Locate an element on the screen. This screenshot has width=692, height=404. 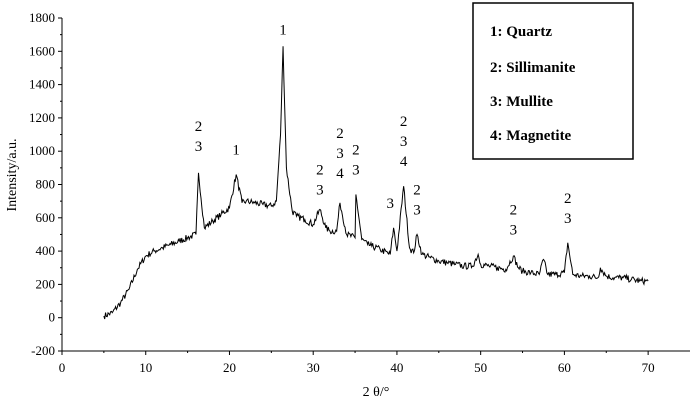
y-tick-label: 1800 is located at coordinates (42, 17).